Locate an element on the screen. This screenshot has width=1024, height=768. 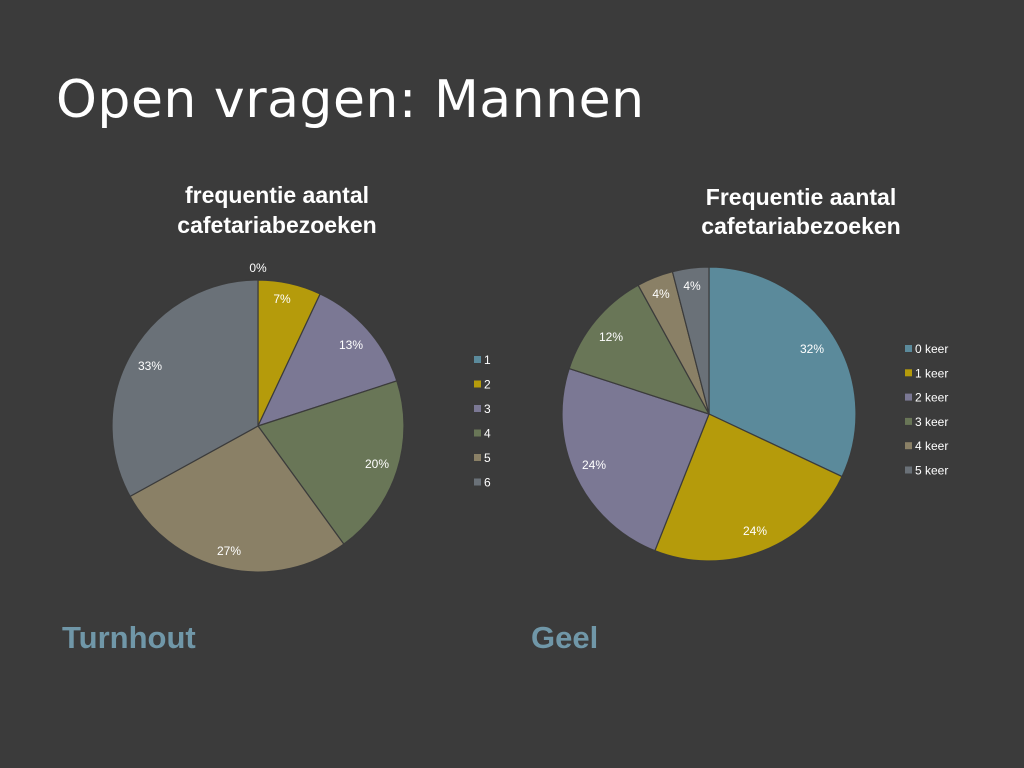
legend-swatch-4-keer is located at coordinates (908, 446).